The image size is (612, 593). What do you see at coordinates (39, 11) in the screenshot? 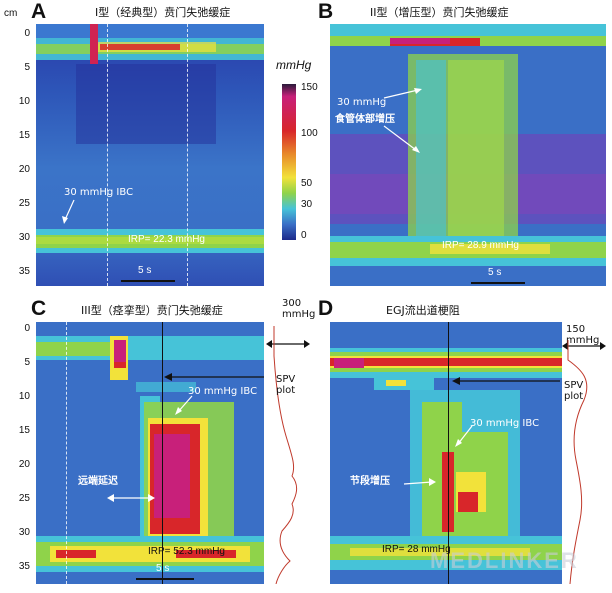
I see `panel-a-letter: A` at bounding box center [39, 11].